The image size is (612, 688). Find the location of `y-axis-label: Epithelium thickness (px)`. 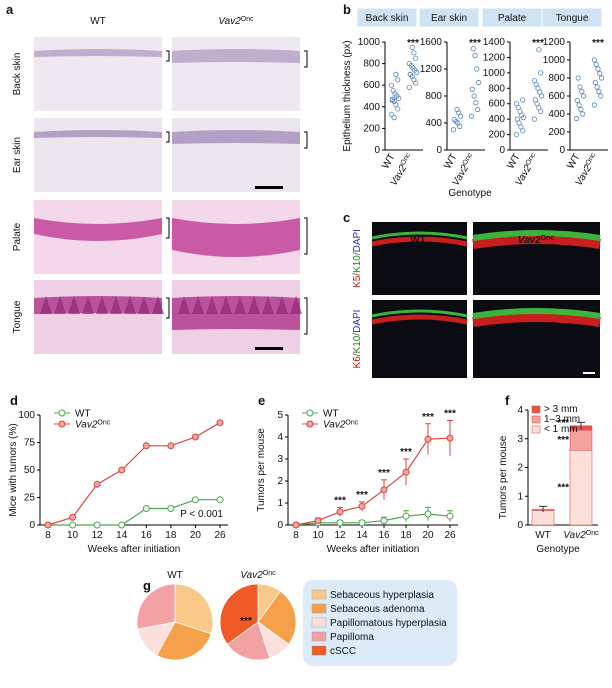

y-axis-label: Epithelium thickness (px) is located at coordinates (347, 95).